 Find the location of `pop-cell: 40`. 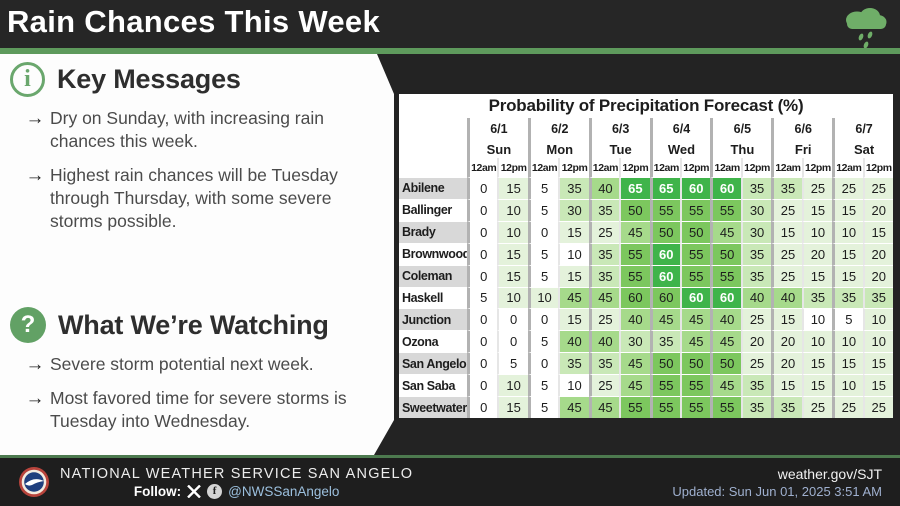

pop-cell: 40 is located at coordinates (786, 297).